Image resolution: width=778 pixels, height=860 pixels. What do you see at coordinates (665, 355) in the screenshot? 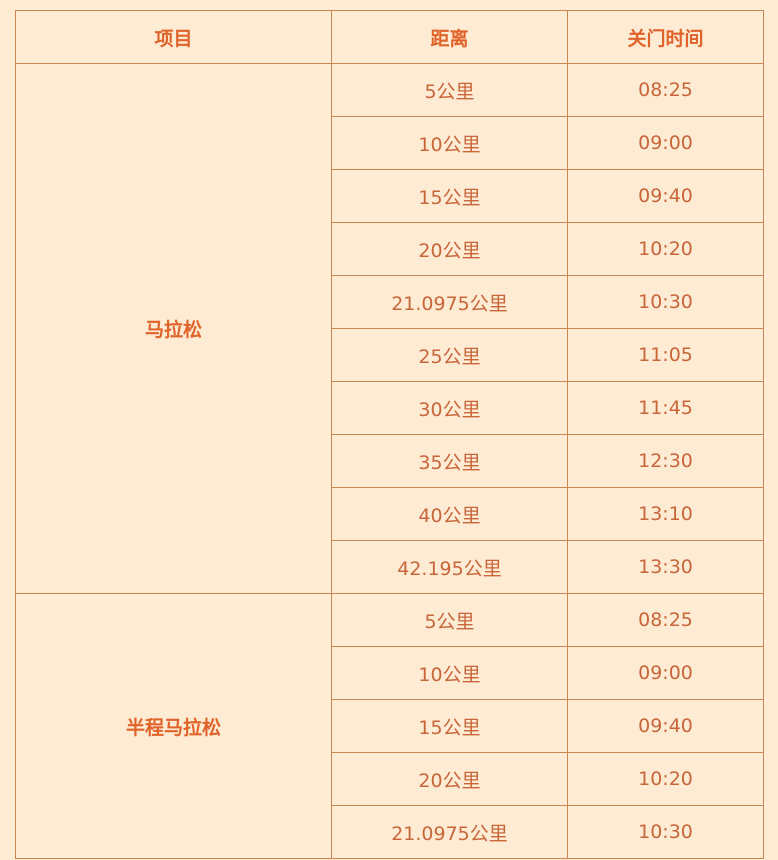
I see `cutoff-cell: 11:05` at bounding box center [665, 355].